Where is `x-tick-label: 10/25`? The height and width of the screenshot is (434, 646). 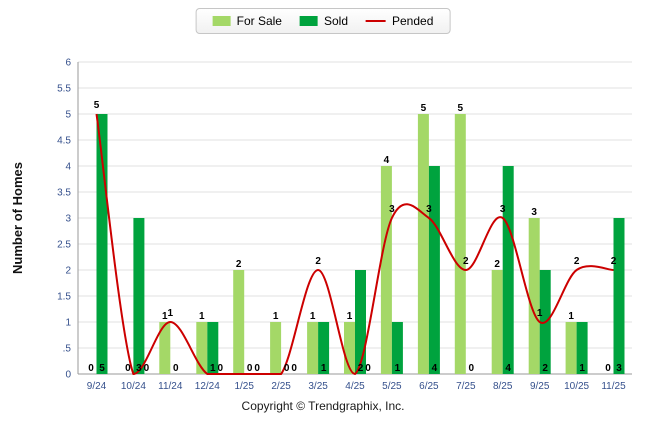 x-tick-label: 10/25 is located at coordinates (576, 386).